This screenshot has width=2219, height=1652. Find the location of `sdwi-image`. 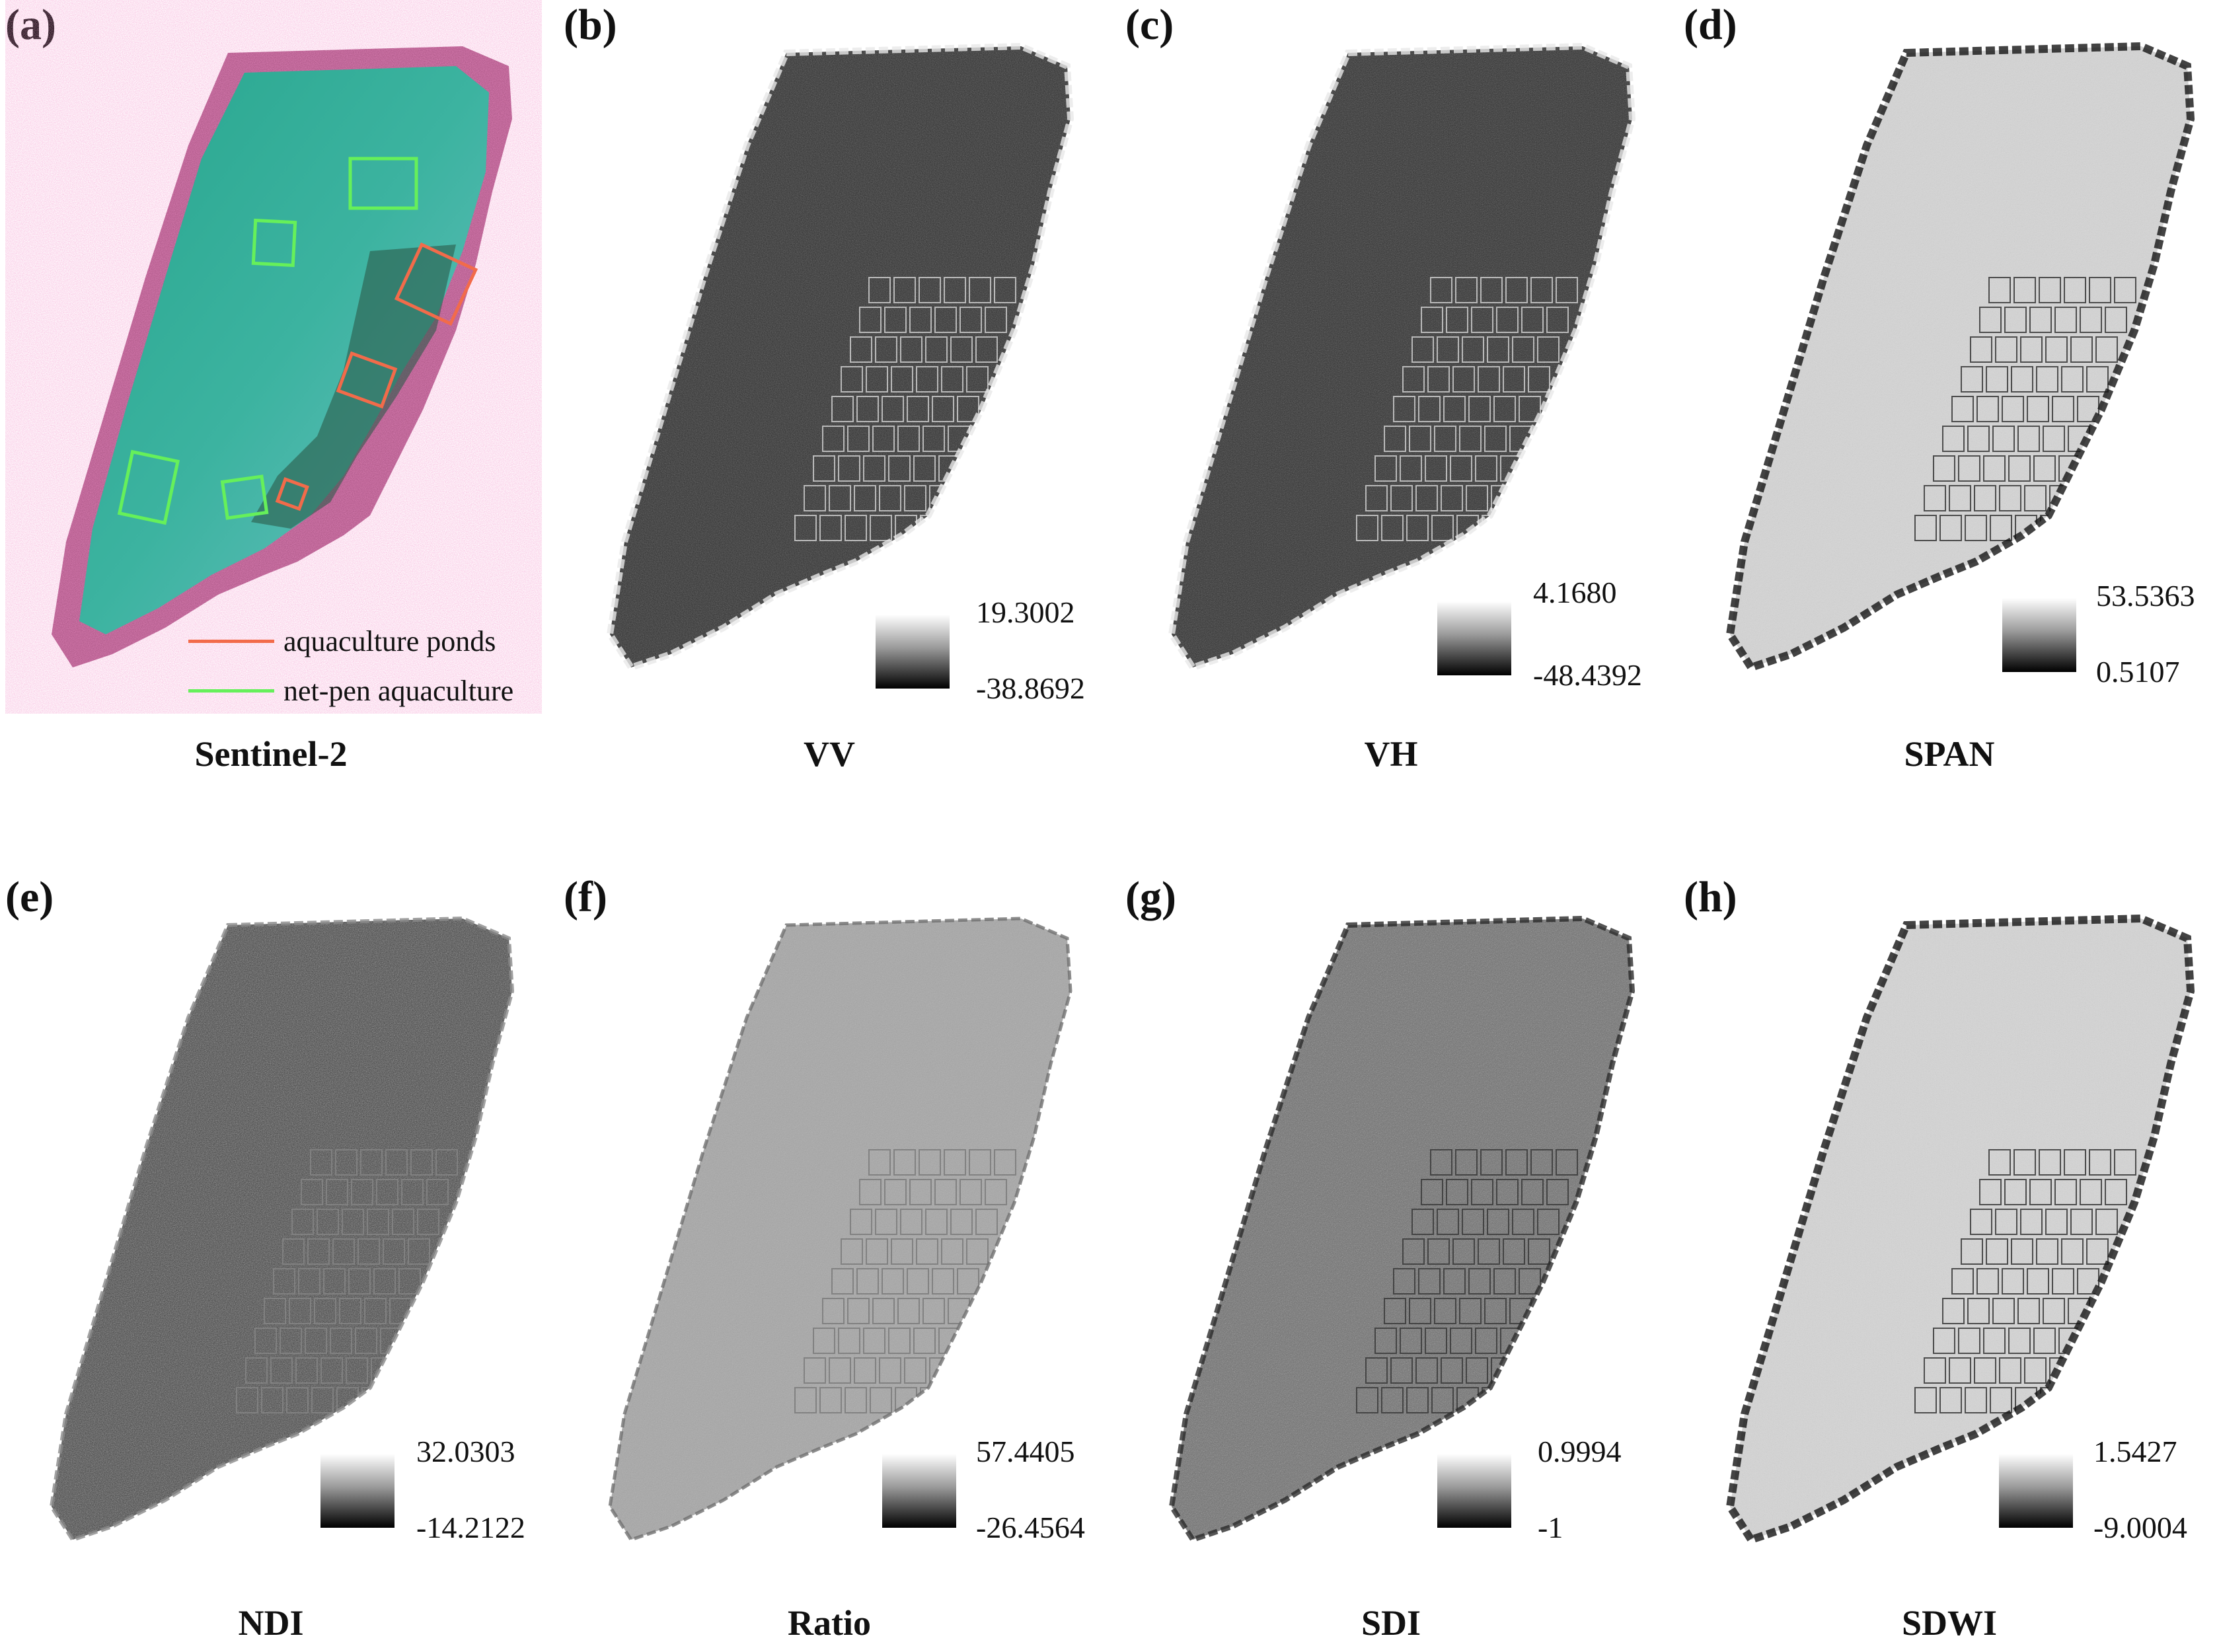

sdwi-image is located at coordinates (1960, 1230).